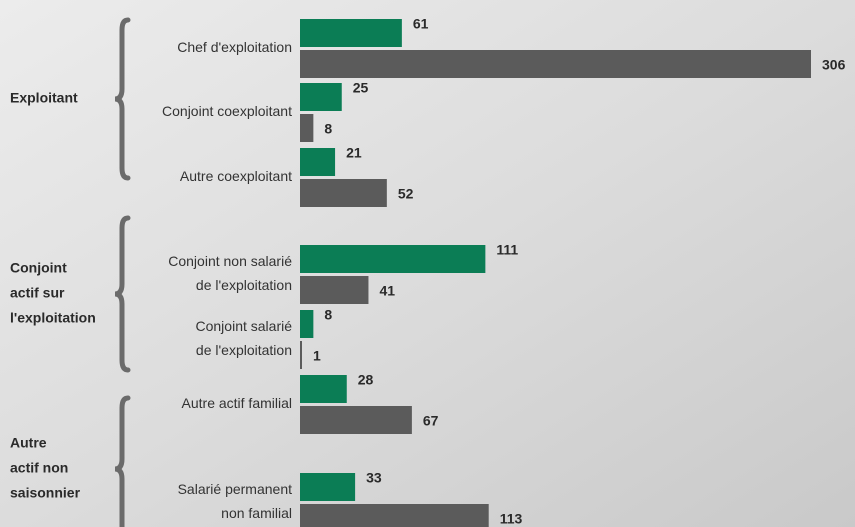 The width and height of the screenshot is (855, 527). Describe the element at coordinates (317, 356) in the screenshot. I see `value-label: 1` at that location.